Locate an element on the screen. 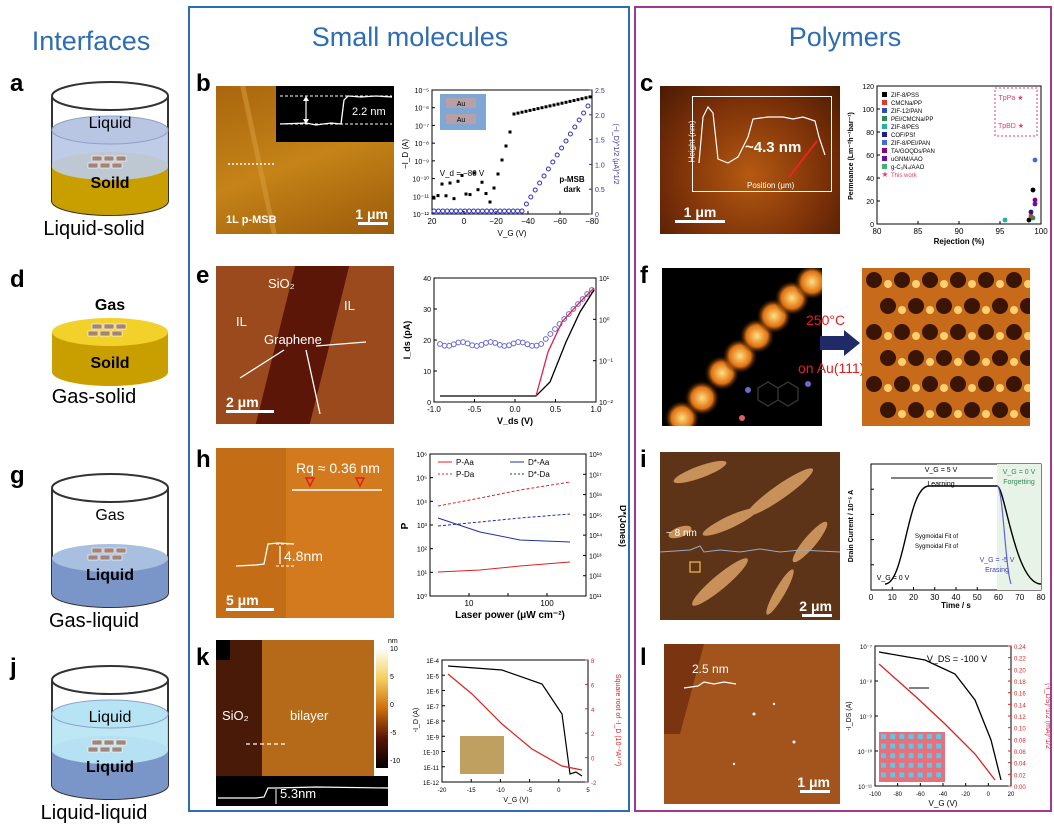 This screenshot has width=1054, height=825. panel-i-fit1: Sygmoidal Fit of is located at coordinates (936, 537).